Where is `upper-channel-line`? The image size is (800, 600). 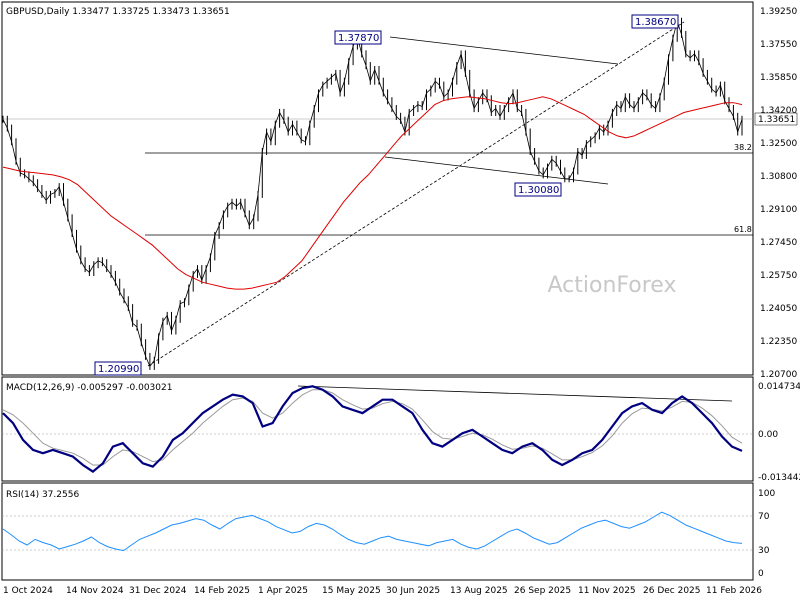 upper-channel-line is located at coordinates (504, 50).